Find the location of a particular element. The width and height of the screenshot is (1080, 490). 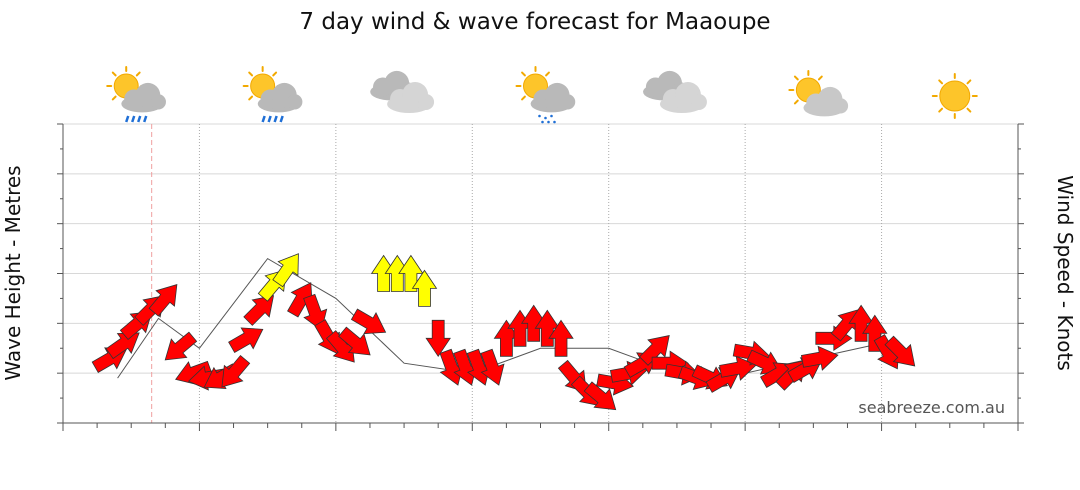

y-left-axis-label: Wave Height - Metres is located at coordinates (13, 272).